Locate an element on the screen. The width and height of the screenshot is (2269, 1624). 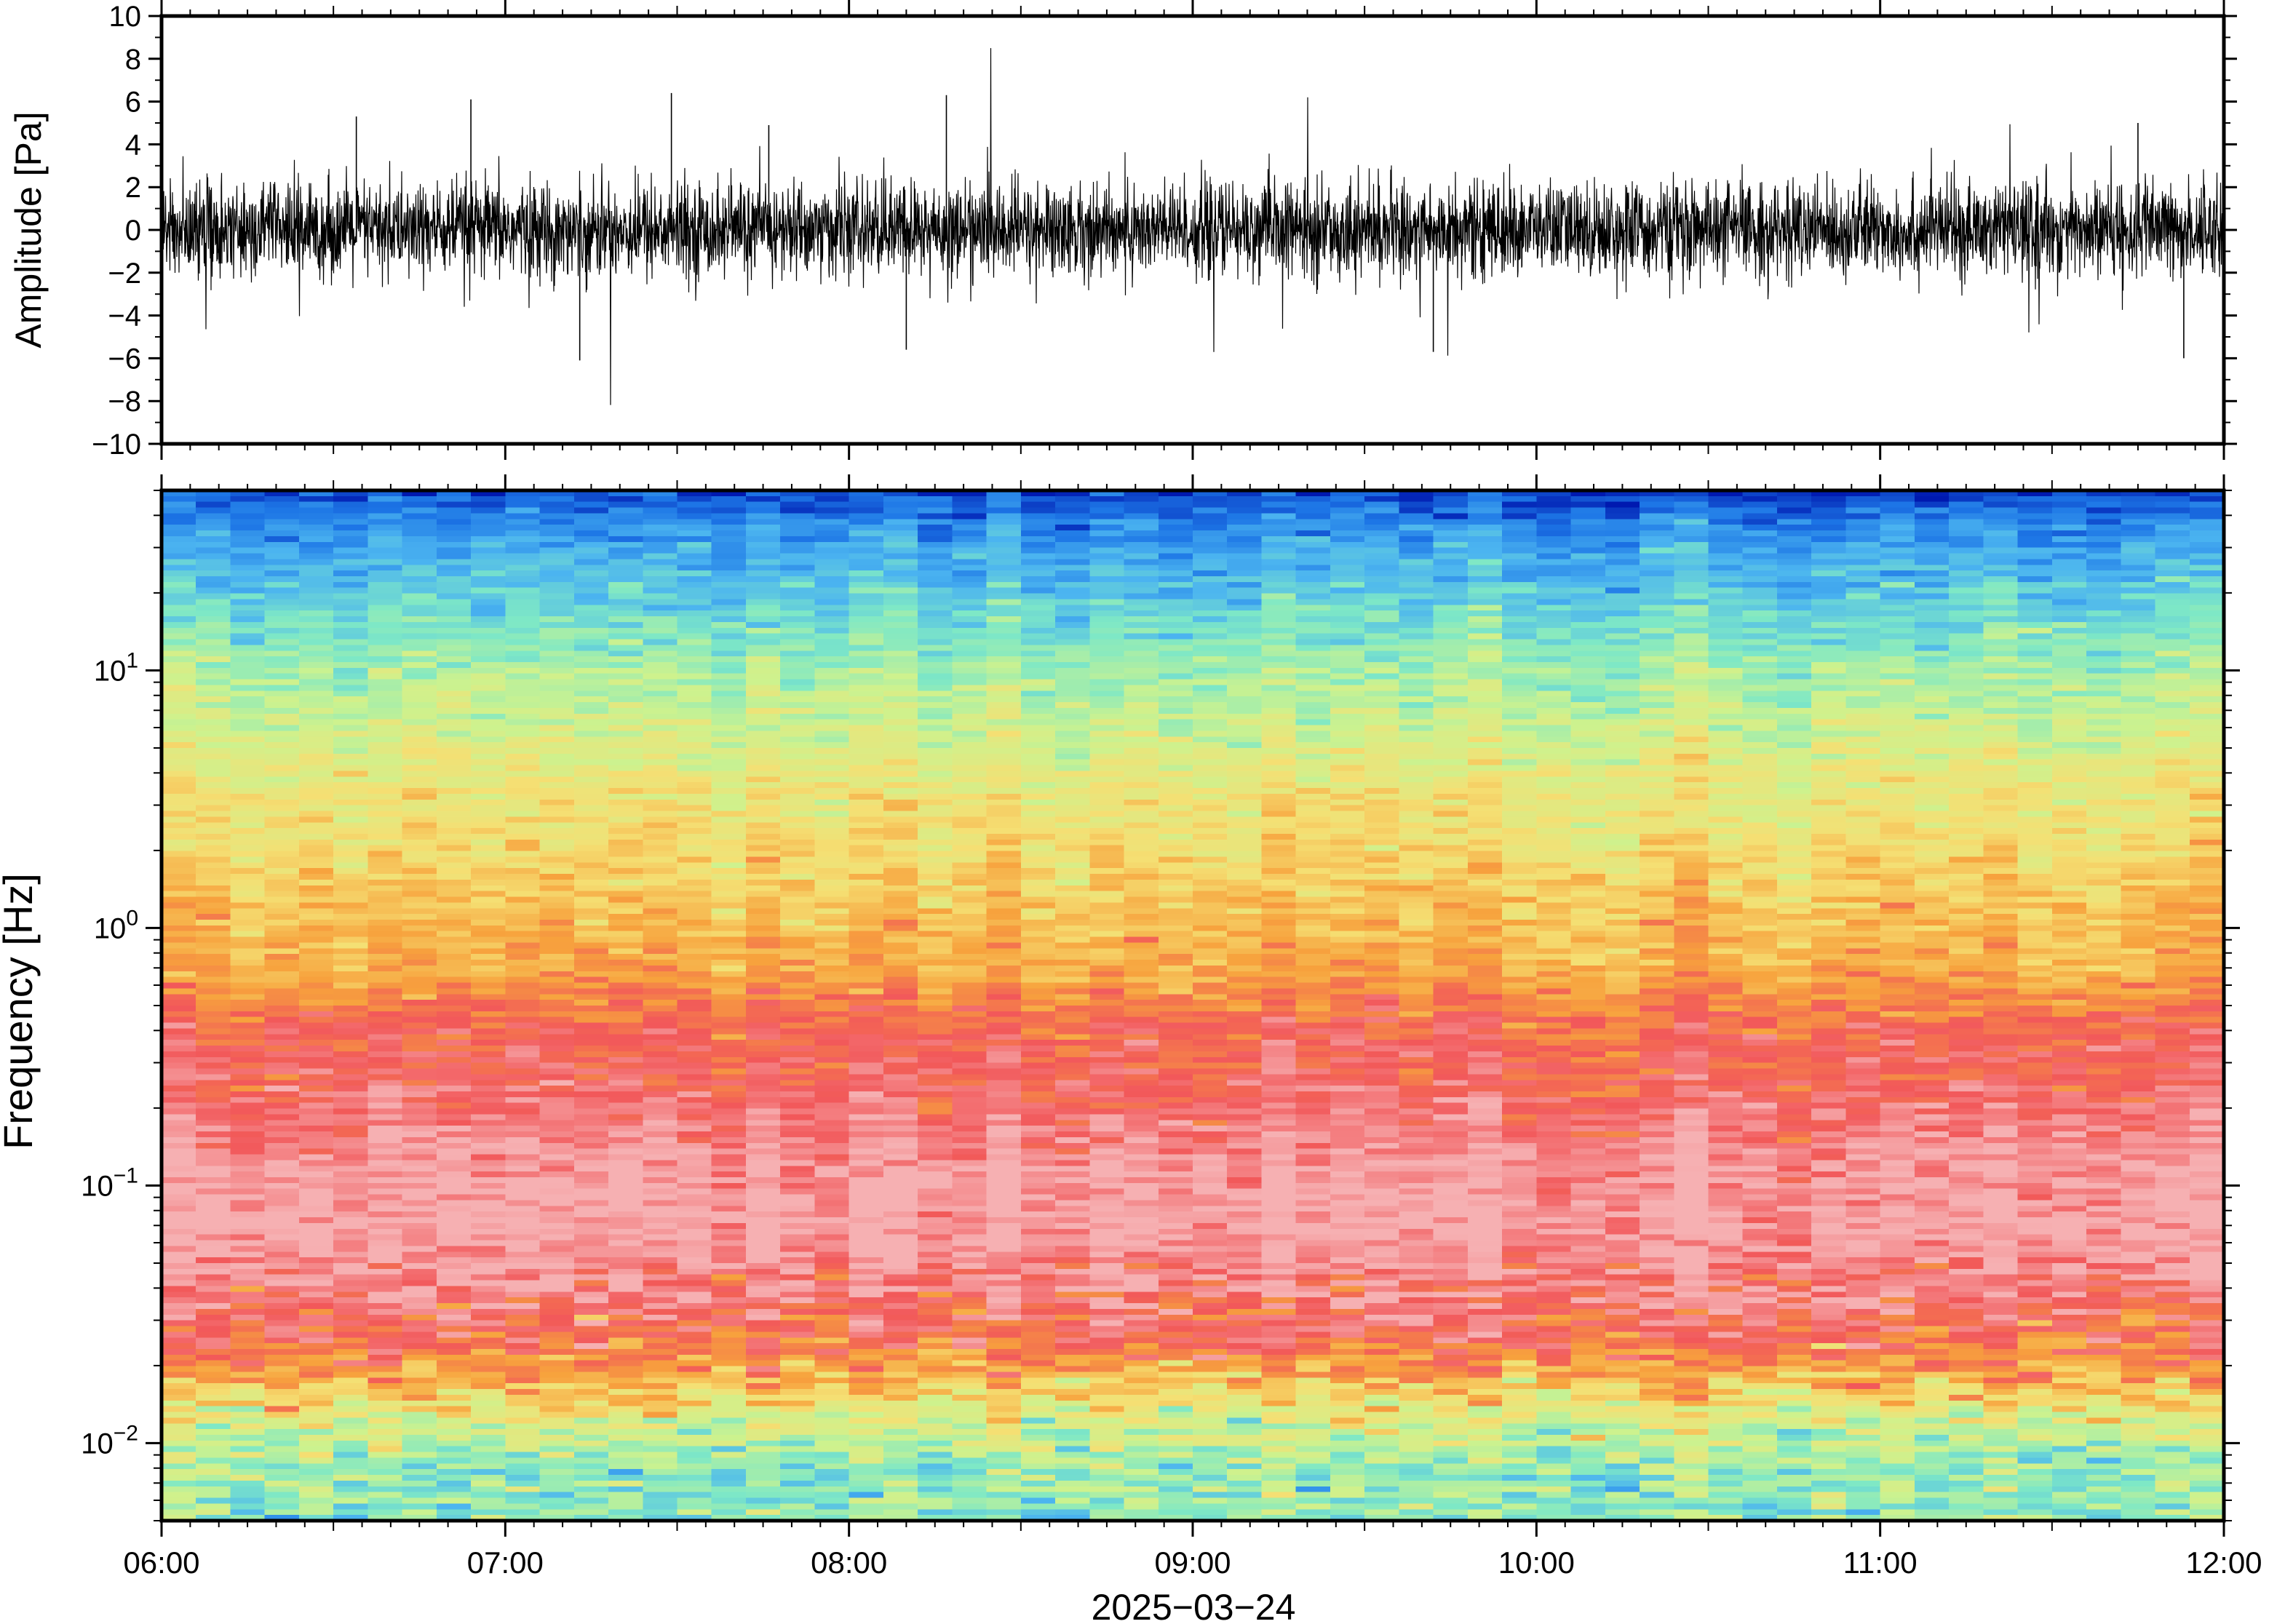
x-tick-label: 12:00 is located at coordinates (2223, 1562).